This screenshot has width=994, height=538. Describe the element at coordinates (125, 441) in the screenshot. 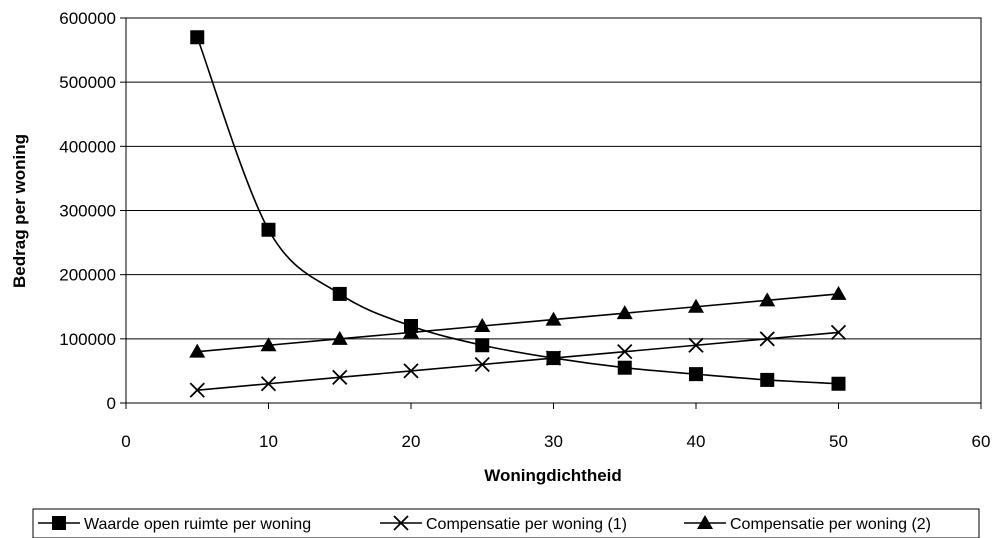

I see `x-tick-label-0: 0` at that location.